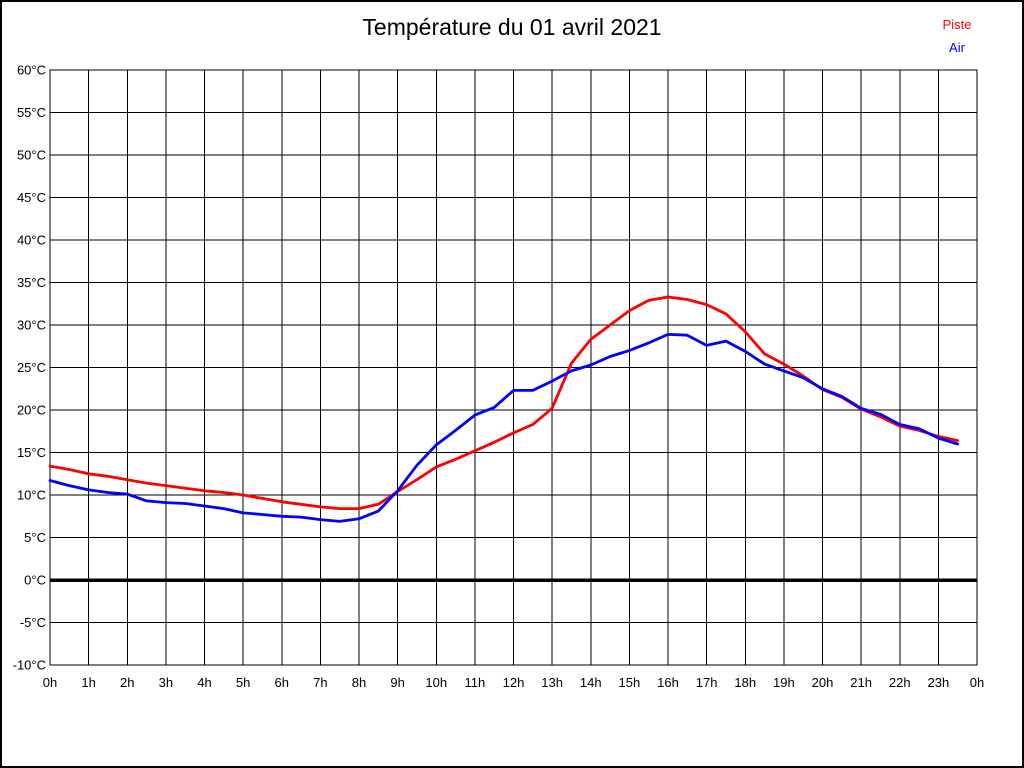 The image size is (1024, 768). Describe the element at coordinates (31, 155) in the screenshot. I see `svg-text: 50°C` at that location.